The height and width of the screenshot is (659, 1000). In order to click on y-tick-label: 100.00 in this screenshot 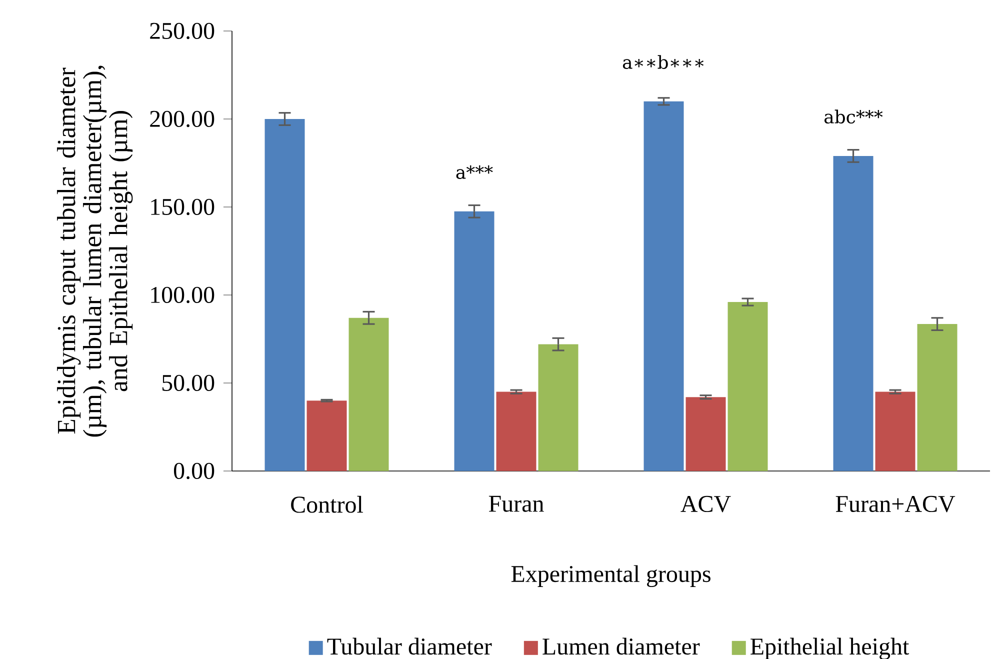, I will do `click(182, 295)`.